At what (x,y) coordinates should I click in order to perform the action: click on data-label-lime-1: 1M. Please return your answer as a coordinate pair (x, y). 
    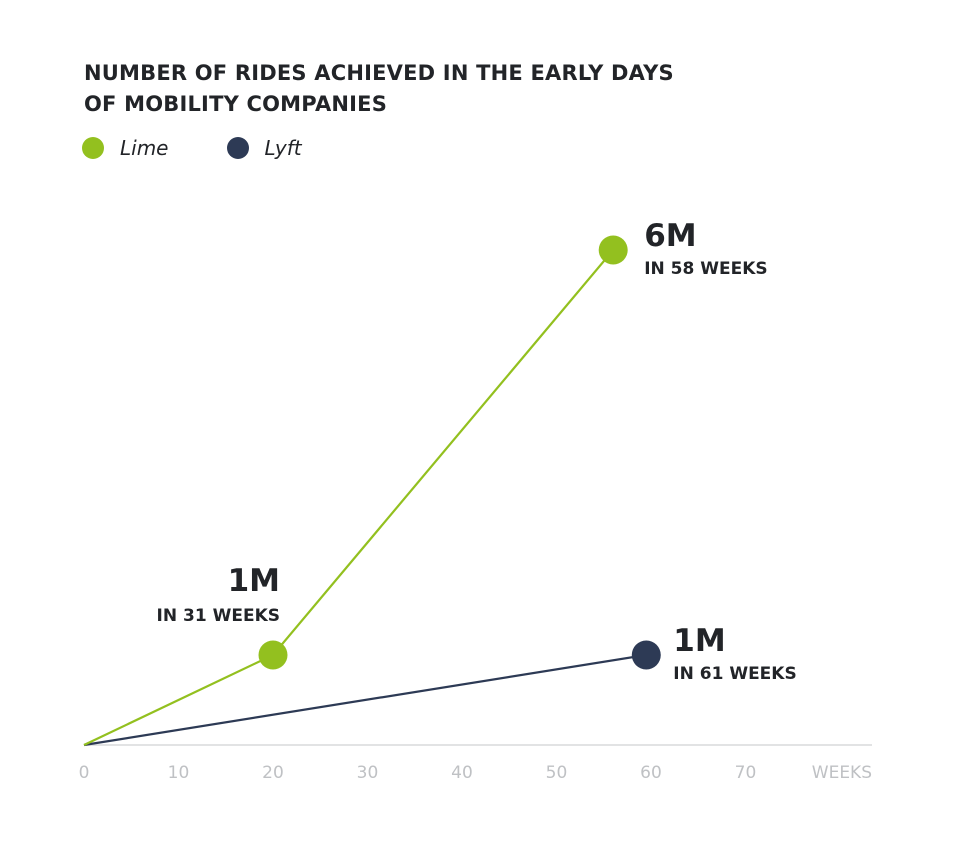
    Looking at the image, I should click on (254, 581).